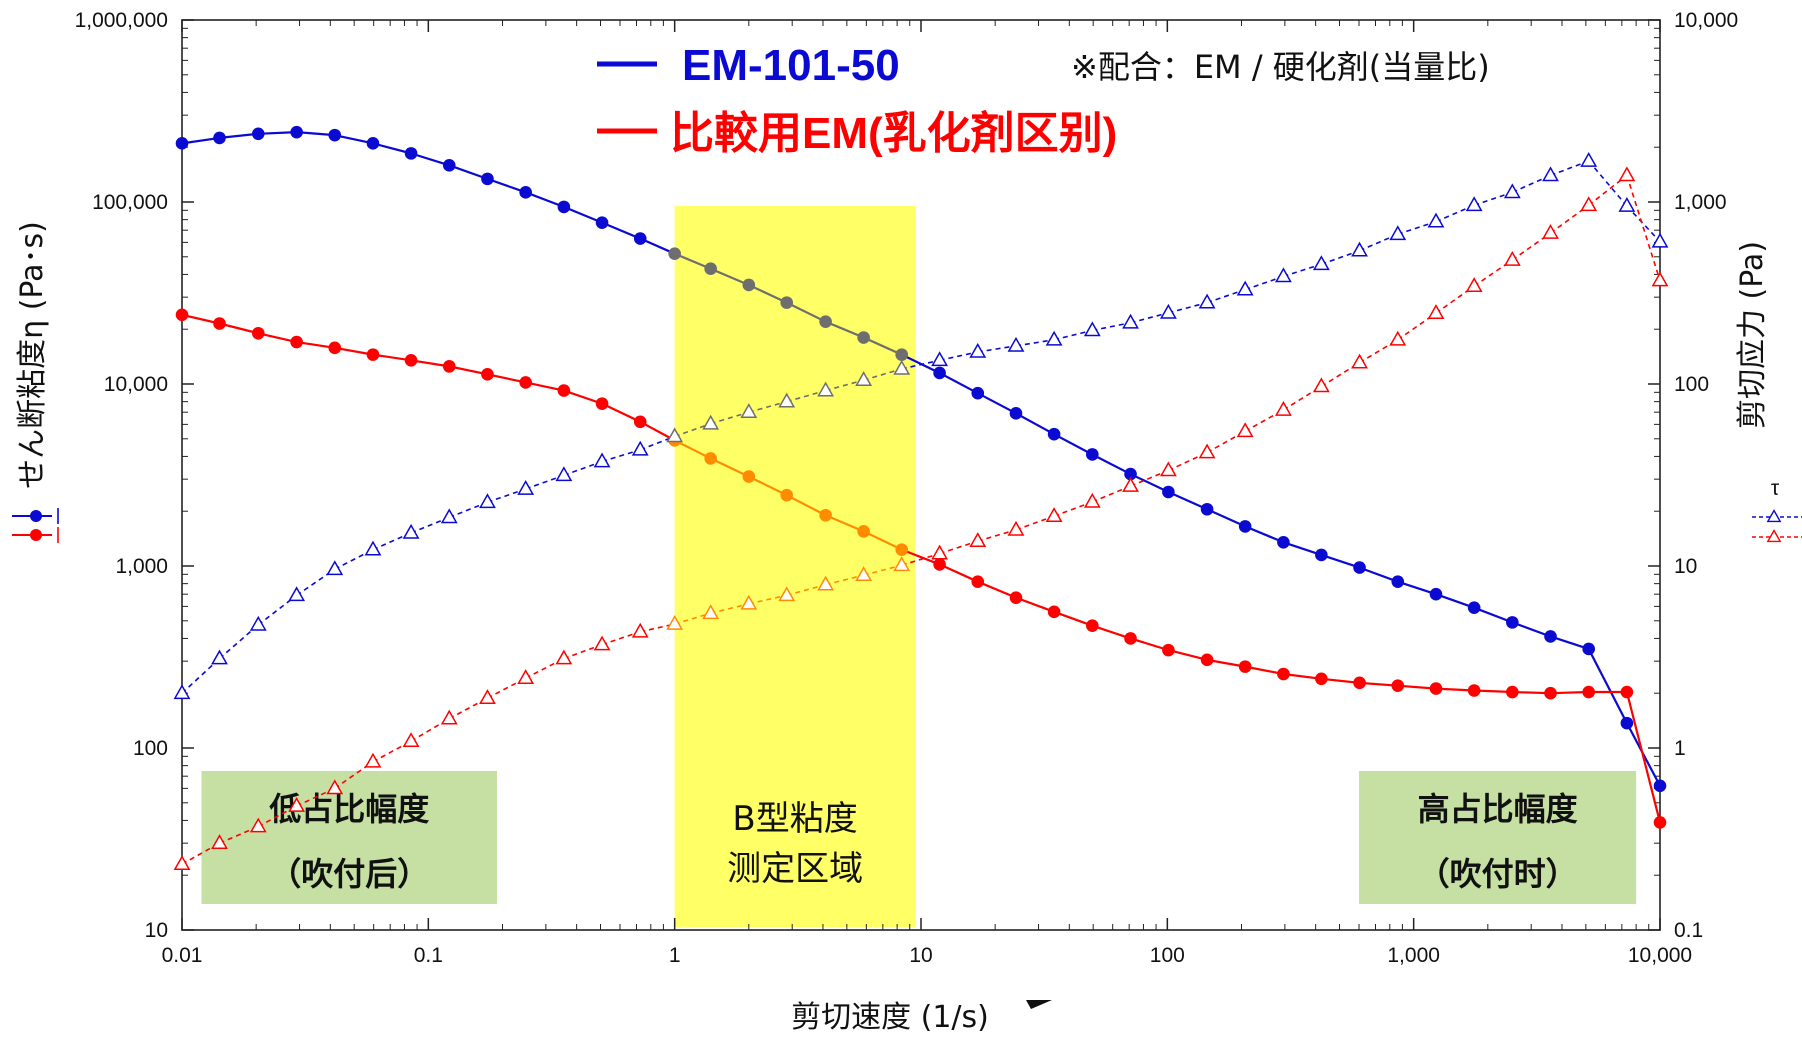 The image size is (1802, 1038). Describe the element at coordinates (1280, 67) in the screenshot. I see `legend-note: ※配合：EM / 硬化剤(当量比)` at that location.